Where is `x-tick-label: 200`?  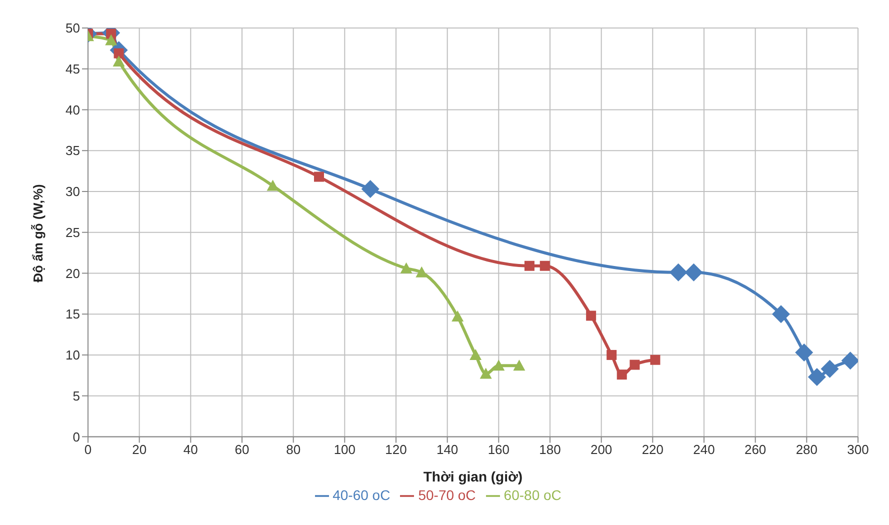 x-tick-label: 200 is located at coordinates (601, 449).